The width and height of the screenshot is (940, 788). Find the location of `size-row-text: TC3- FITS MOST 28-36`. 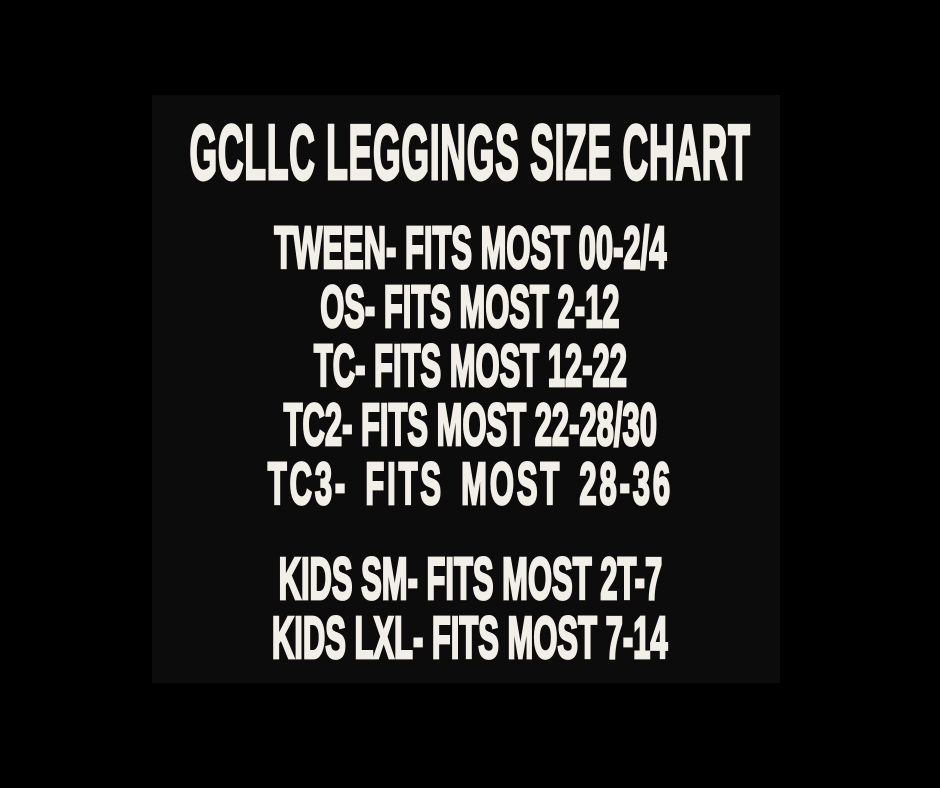

size-row-text: TC3- FITS MOST 28-36 is located at coordinates (470, 484).